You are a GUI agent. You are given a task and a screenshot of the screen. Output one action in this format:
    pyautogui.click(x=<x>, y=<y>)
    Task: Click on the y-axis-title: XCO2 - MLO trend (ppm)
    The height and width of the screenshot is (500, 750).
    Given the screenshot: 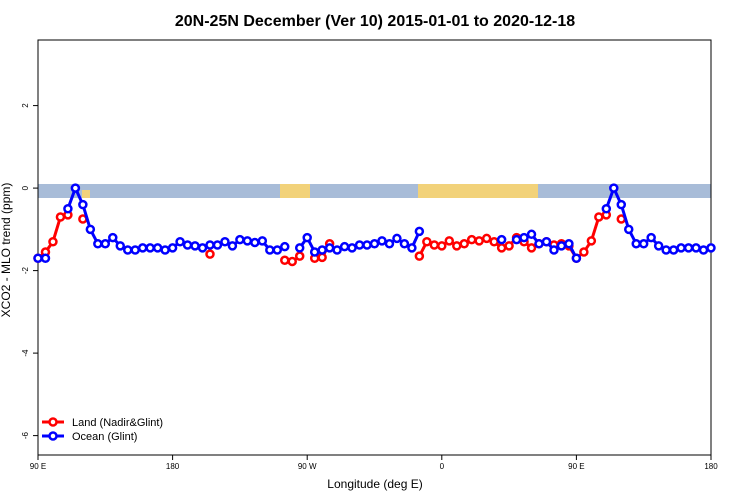 What is the action you would take?
    pyautogui.click(x=6, y=250)
    